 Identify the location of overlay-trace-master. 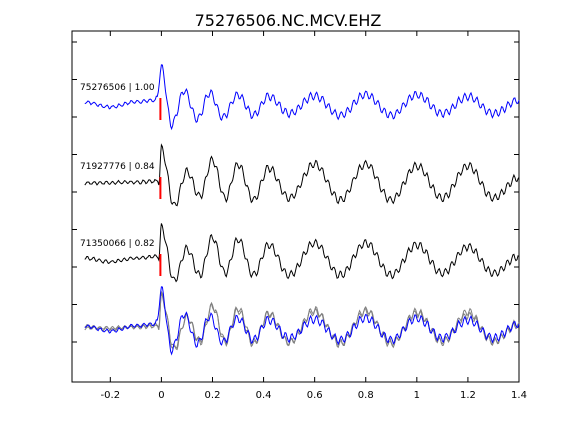
(302, 321).